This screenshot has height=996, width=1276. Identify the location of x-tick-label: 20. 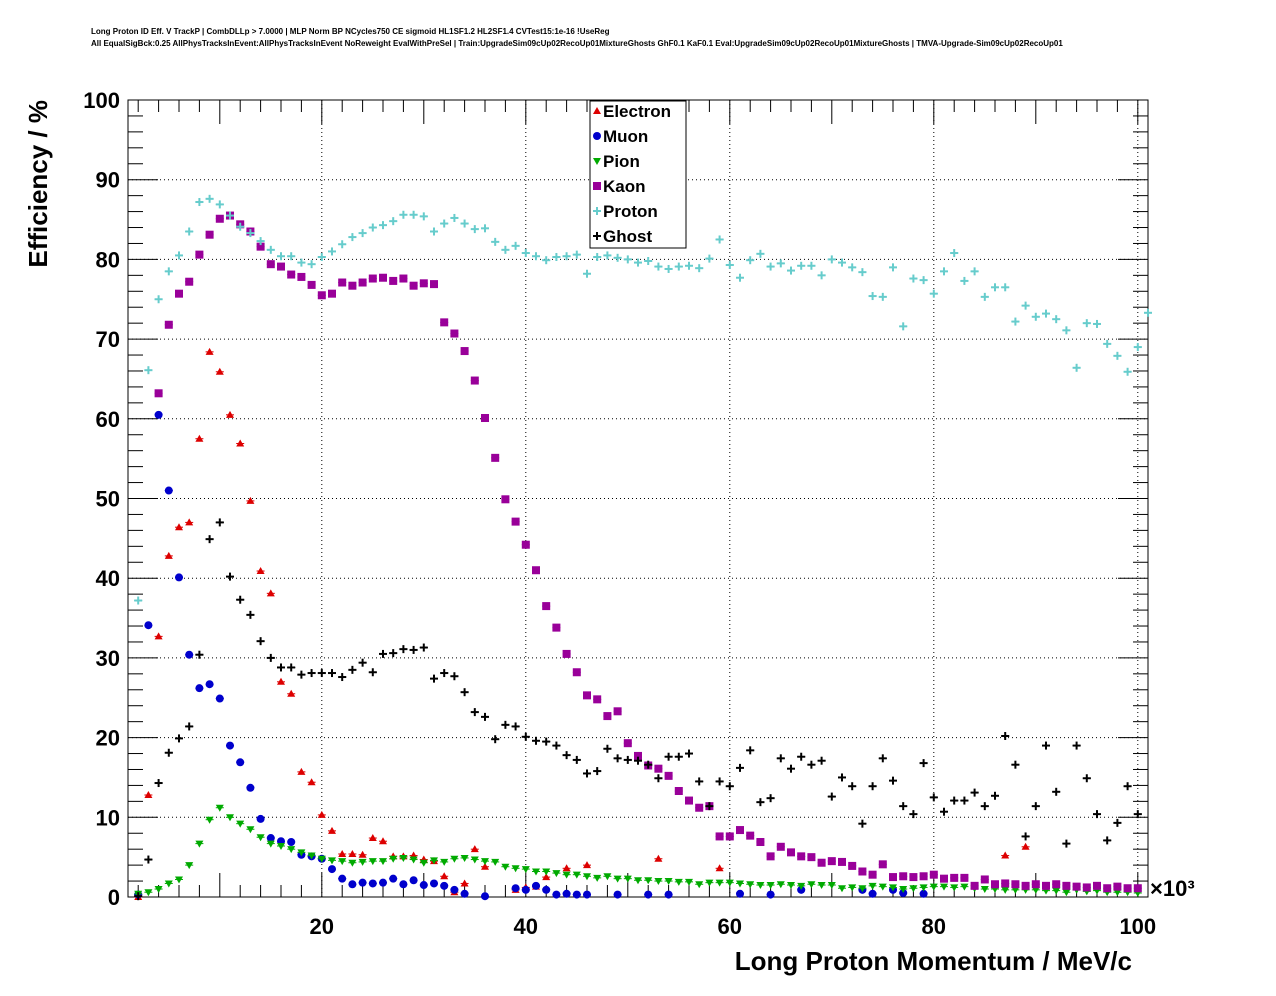
(322, 926).